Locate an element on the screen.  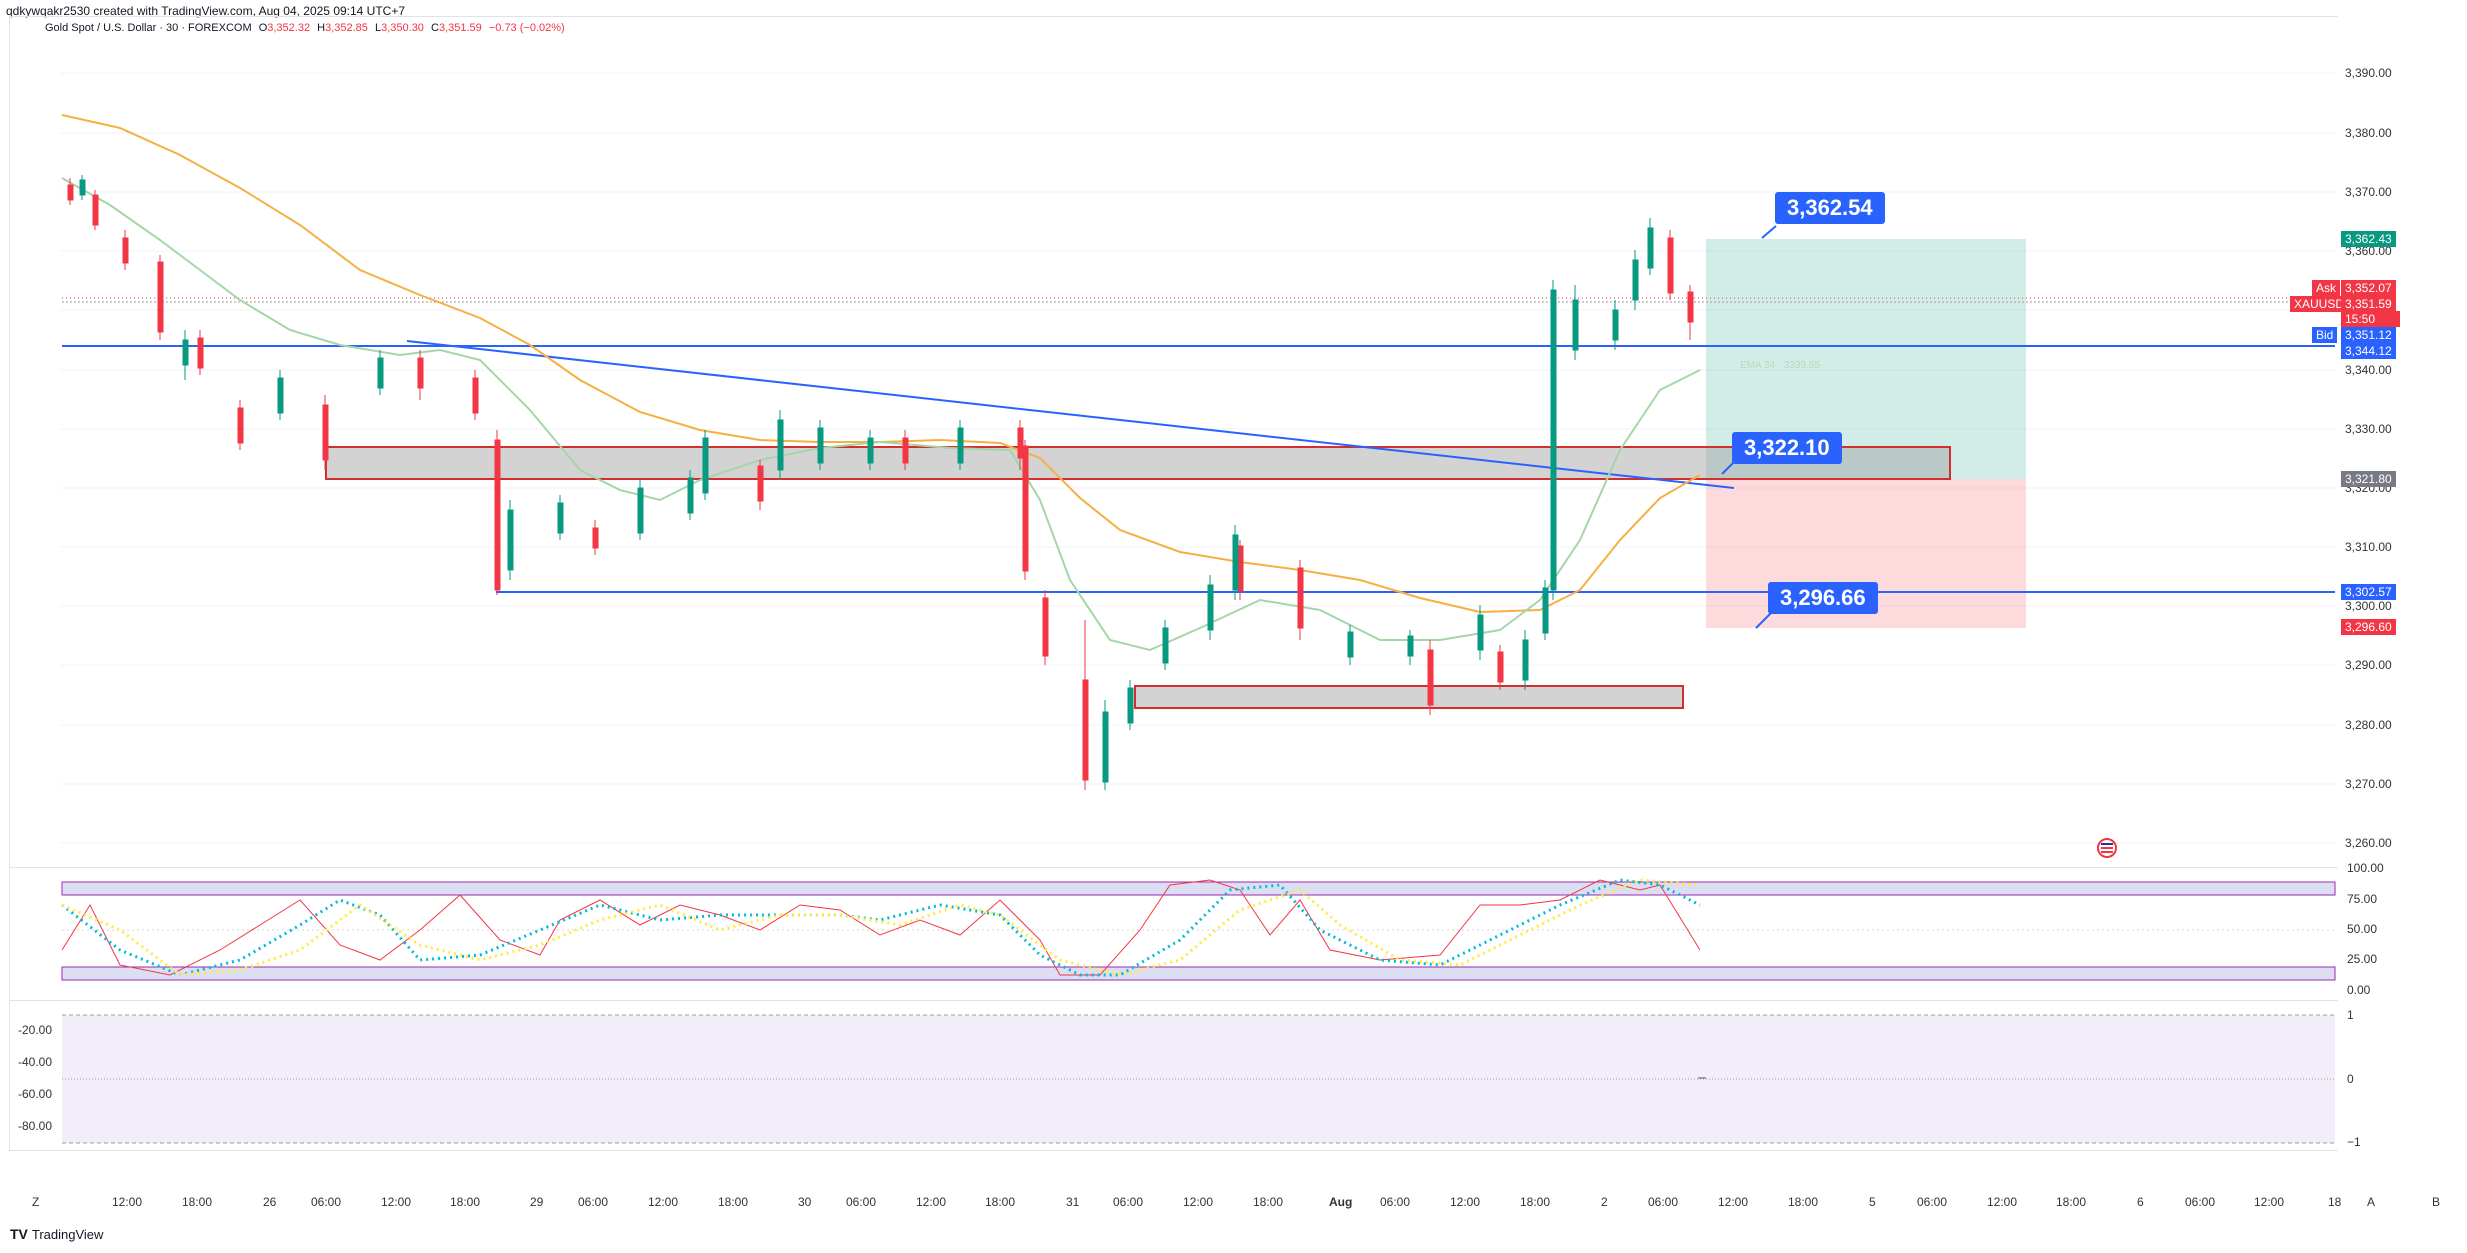
price-tick: 3,360.00 is located at coordinates (2368, 251).